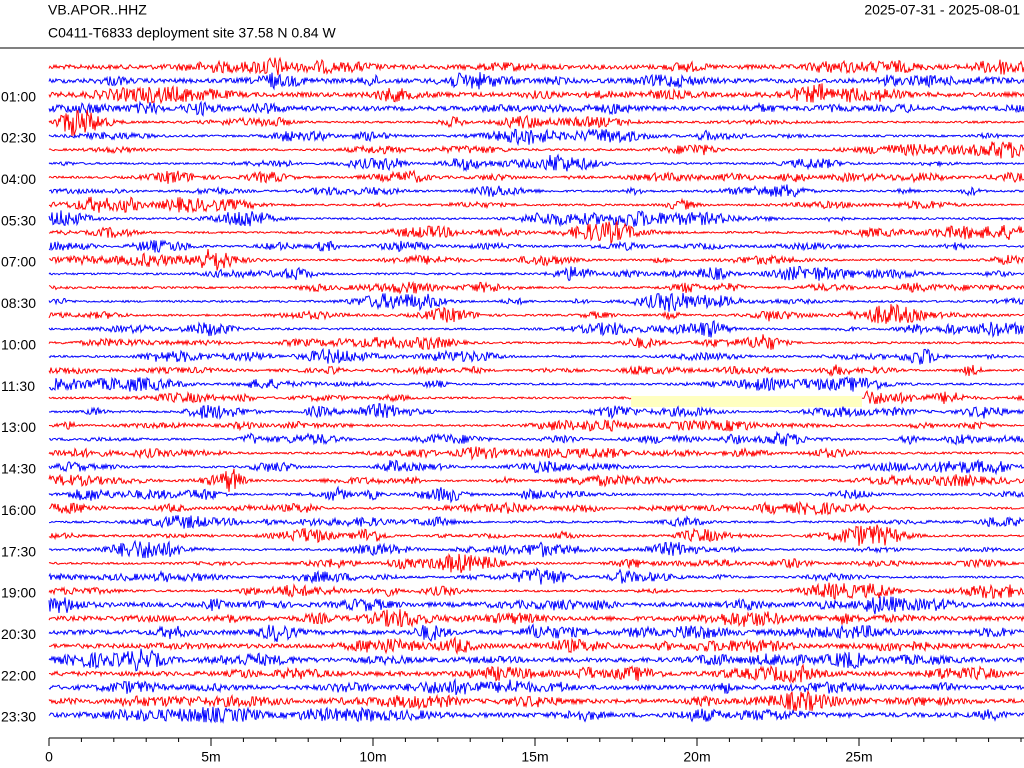  I want to click on data-gap, so click(746, 401).